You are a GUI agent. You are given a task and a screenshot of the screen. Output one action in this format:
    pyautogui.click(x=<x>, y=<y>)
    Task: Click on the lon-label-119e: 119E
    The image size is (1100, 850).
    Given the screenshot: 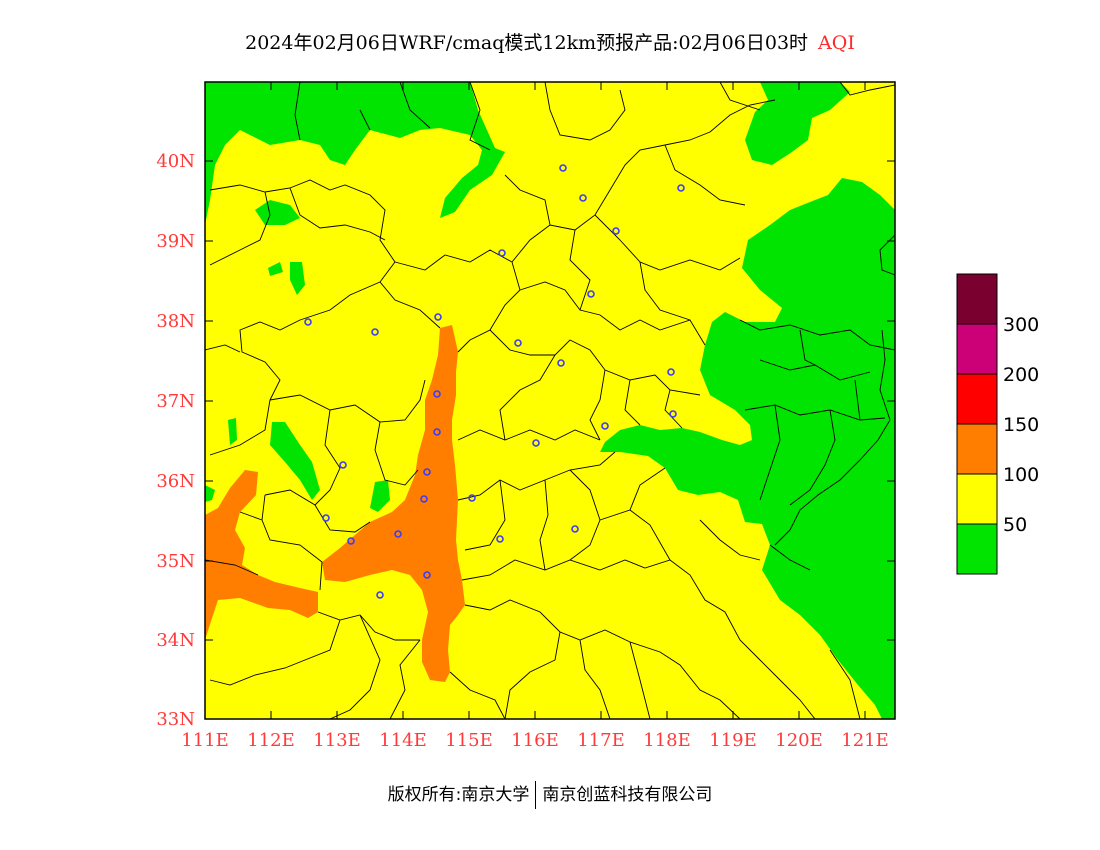 What is the action you would take?
    pyautogui.click(x=733, y=740)
    